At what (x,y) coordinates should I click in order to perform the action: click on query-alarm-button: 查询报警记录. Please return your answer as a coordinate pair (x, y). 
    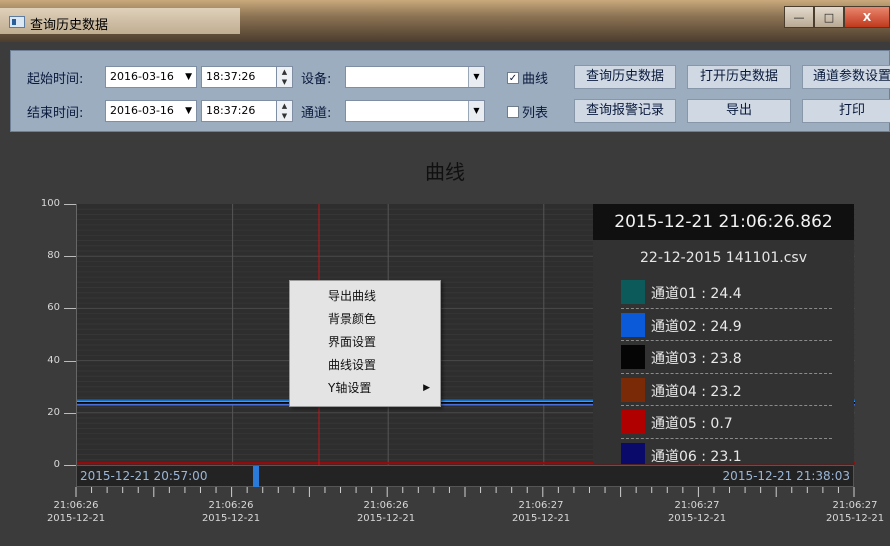
    Looking at the image, I should click on (625, 111).